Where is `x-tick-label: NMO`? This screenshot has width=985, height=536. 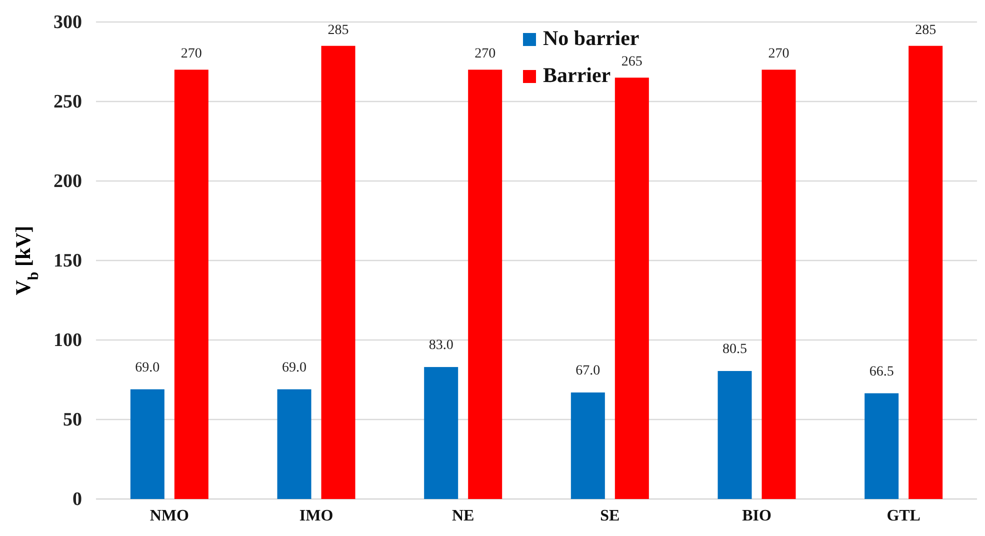
x-tick-label: NMO is located at coordinates (169, 515).